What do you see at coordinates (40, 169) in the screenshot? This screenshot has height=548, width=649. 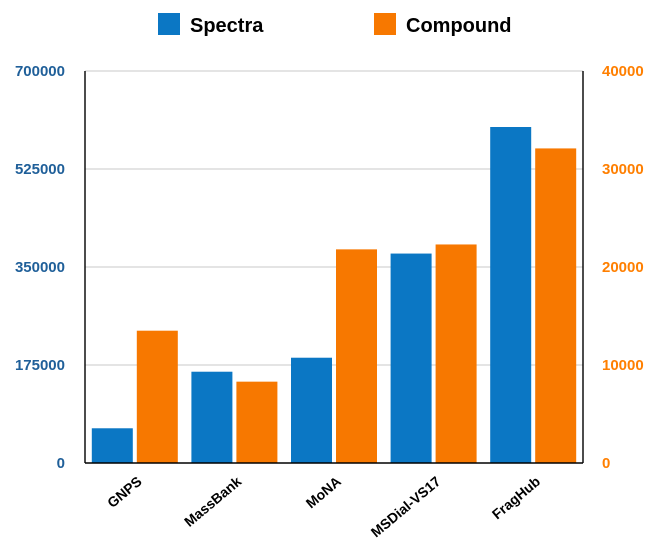 I see `left-tick-label: 525000` at bounding box center [40, 169].